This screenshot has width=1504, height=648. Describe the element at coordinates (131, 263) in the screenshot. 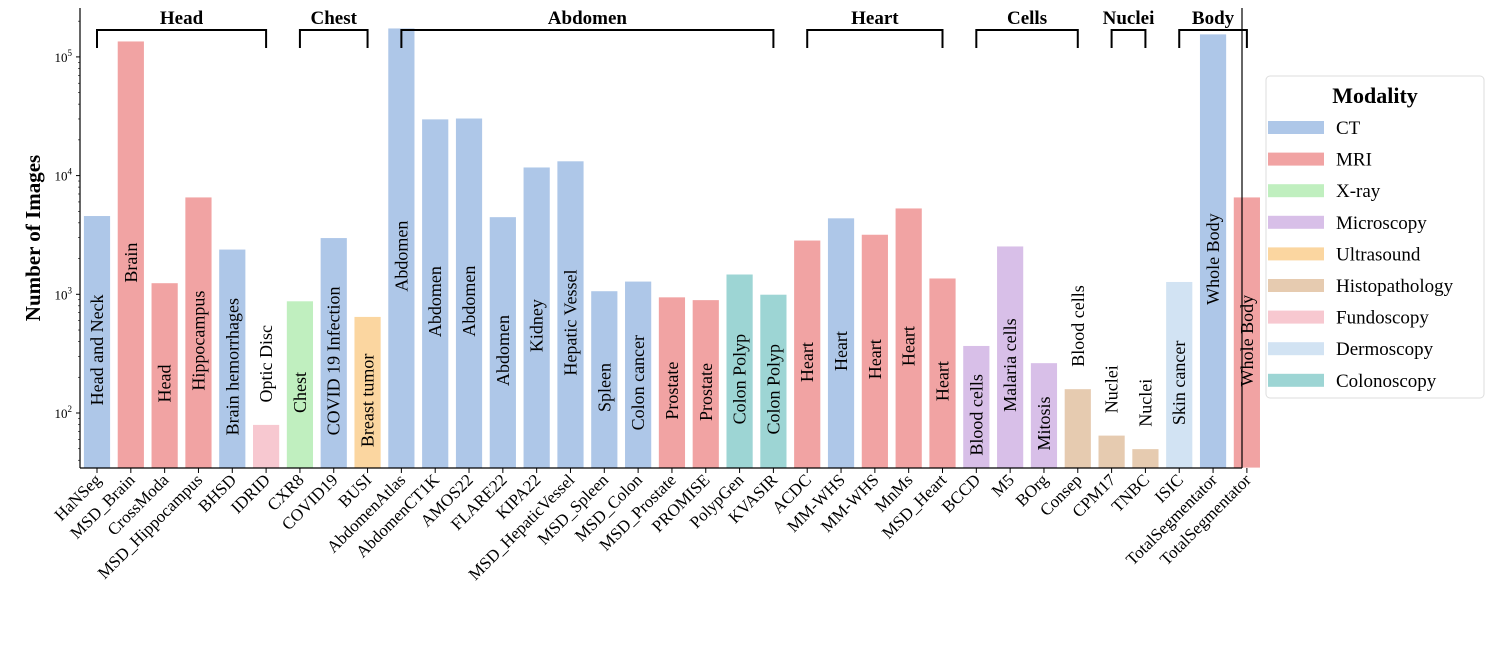

I see `bar-label: Brain` at that location.